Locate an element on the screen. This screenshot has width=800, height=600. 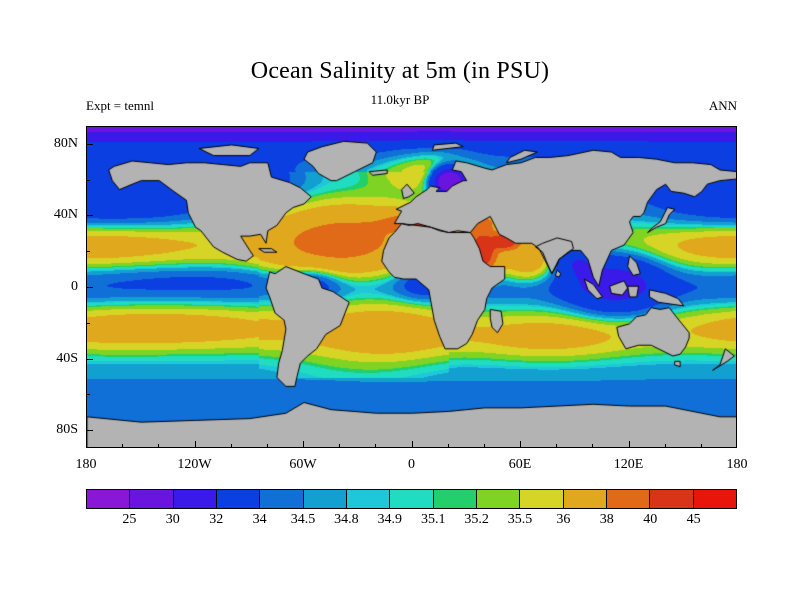
colorbar-tick-label: 32 is located at coordinates (216, 519).